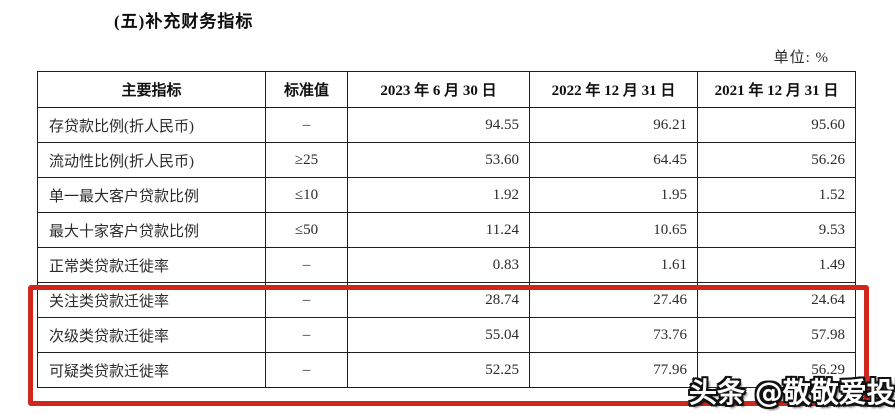 This screenshot has height=414, width=895. What do you see at coordinates (776, 300) in the screenshot?
I see `value-cell: 24.64` at bounding box center [776, 300].